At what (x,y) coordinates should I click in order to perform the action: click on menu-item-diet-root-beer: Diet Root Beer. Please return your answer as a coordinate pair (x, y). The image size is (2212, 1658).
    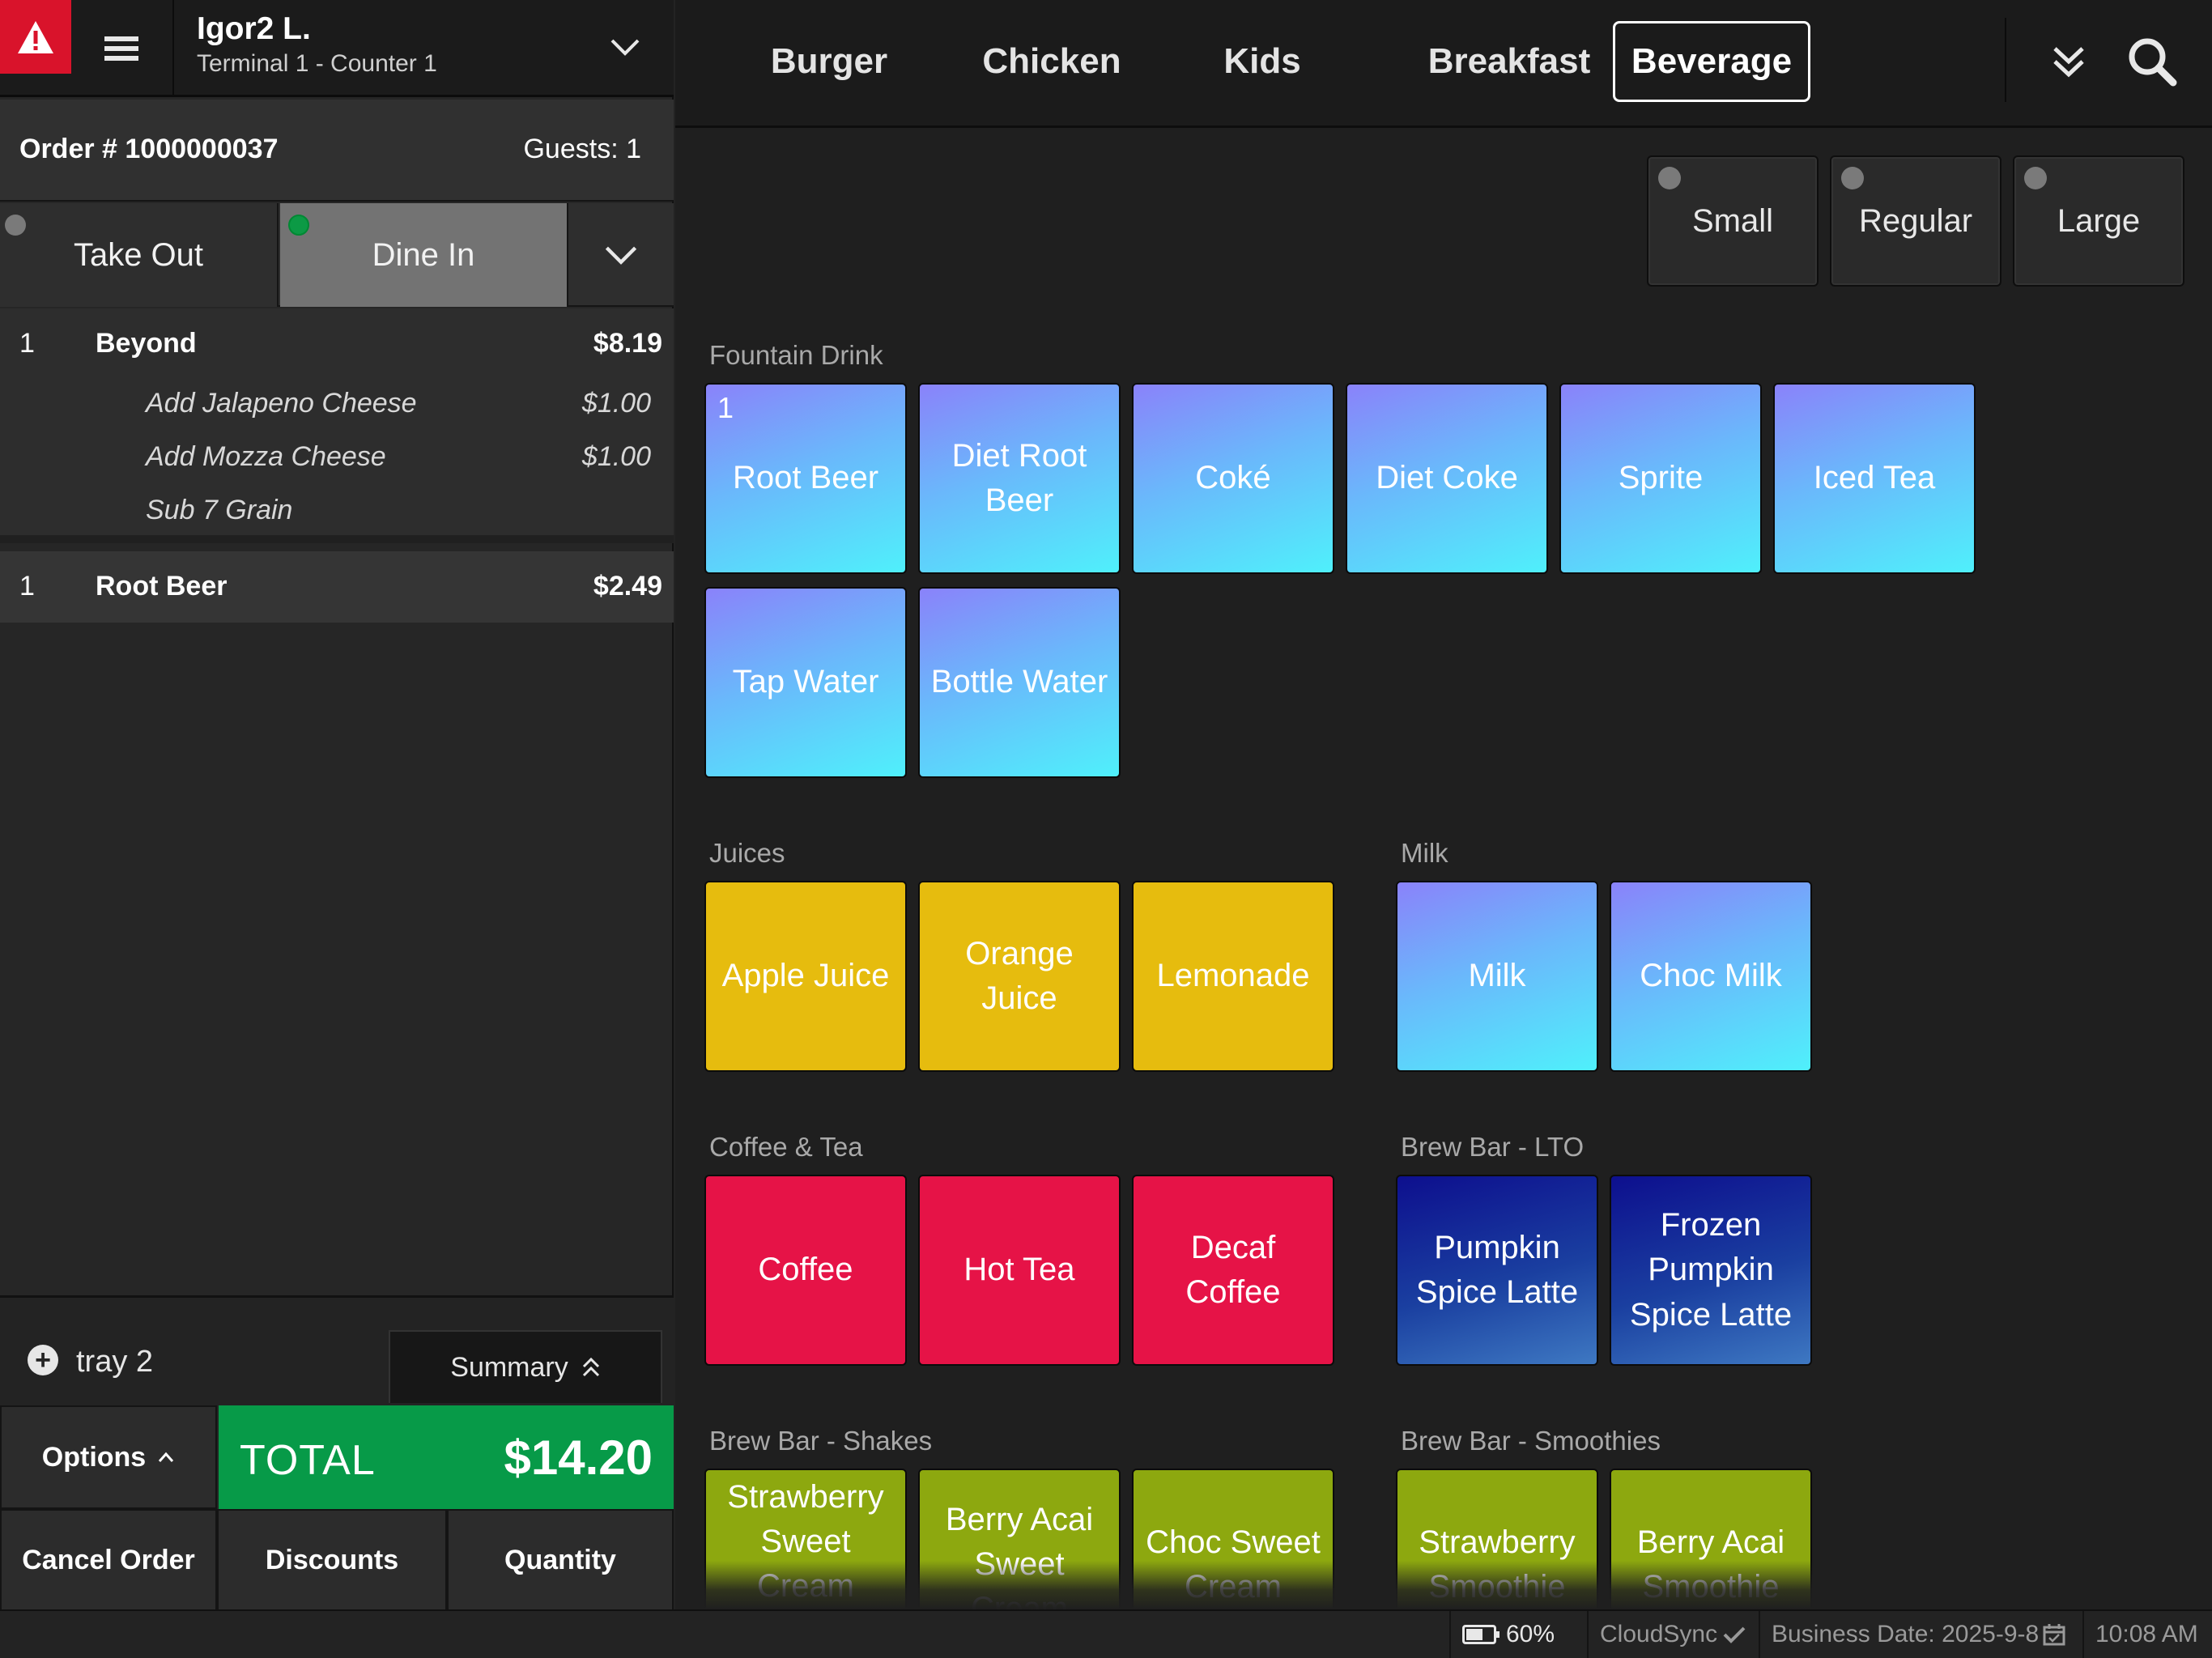
    Looking at the image, I should click on (1020, 478).